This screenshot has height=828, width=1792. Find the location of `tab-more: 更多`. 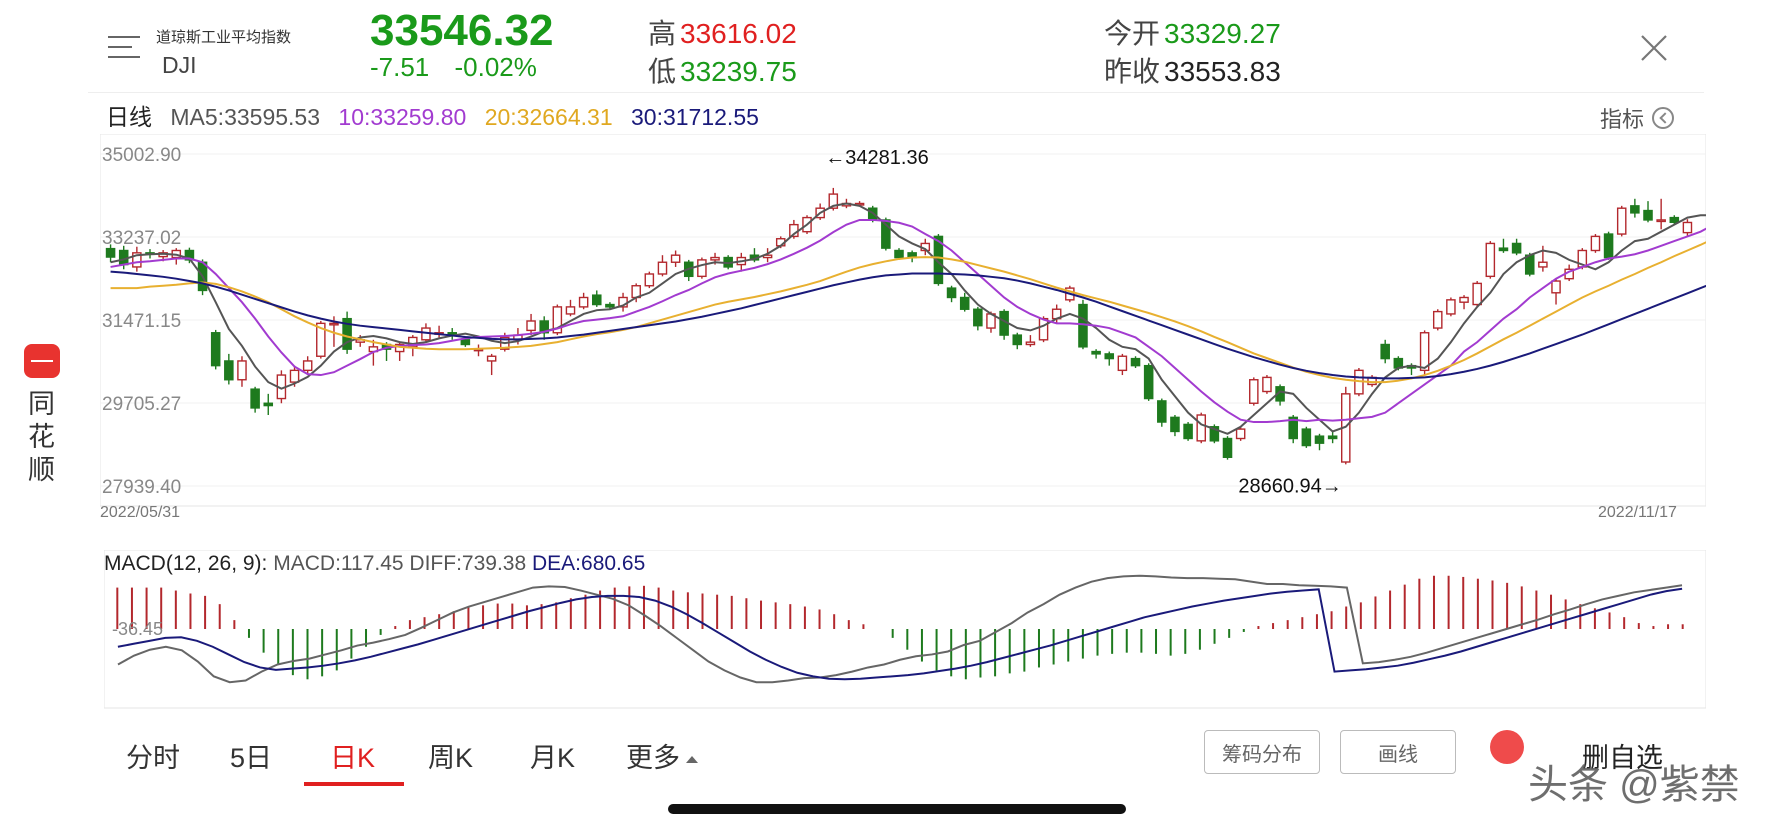

tab-more: 更多 is located at coordinates (662, 755).